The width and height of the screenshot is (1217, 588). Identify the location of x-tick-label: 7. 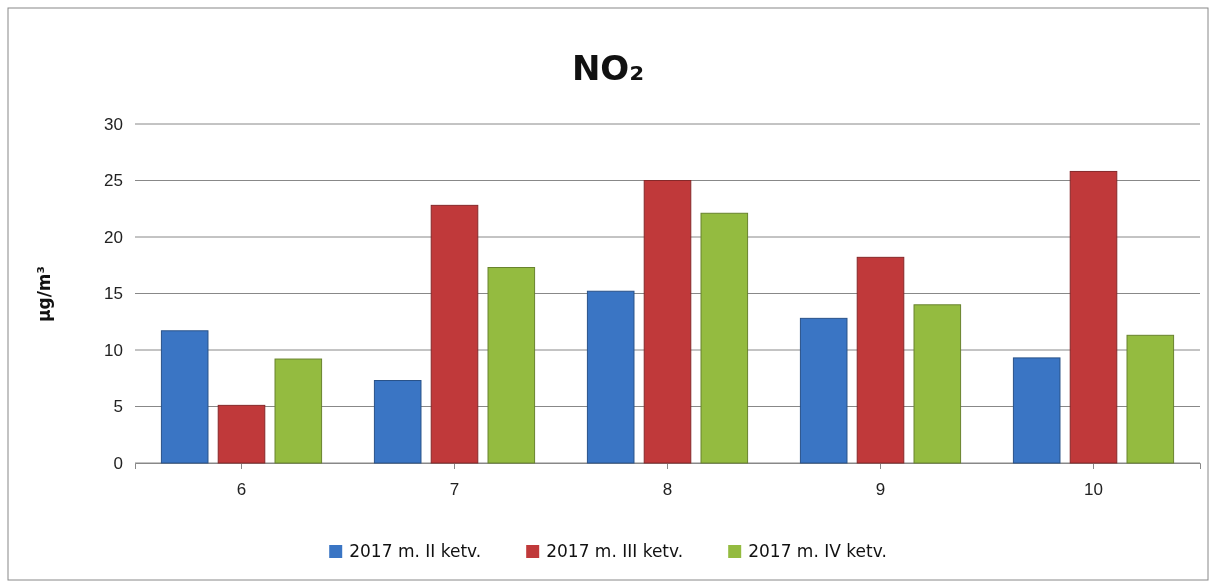
(454, 490).